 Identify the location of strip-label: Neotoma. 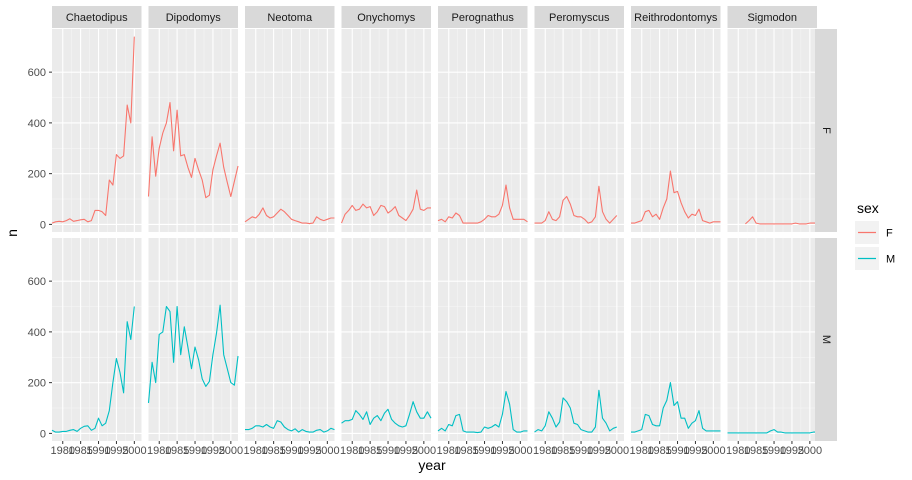
(290, 18).